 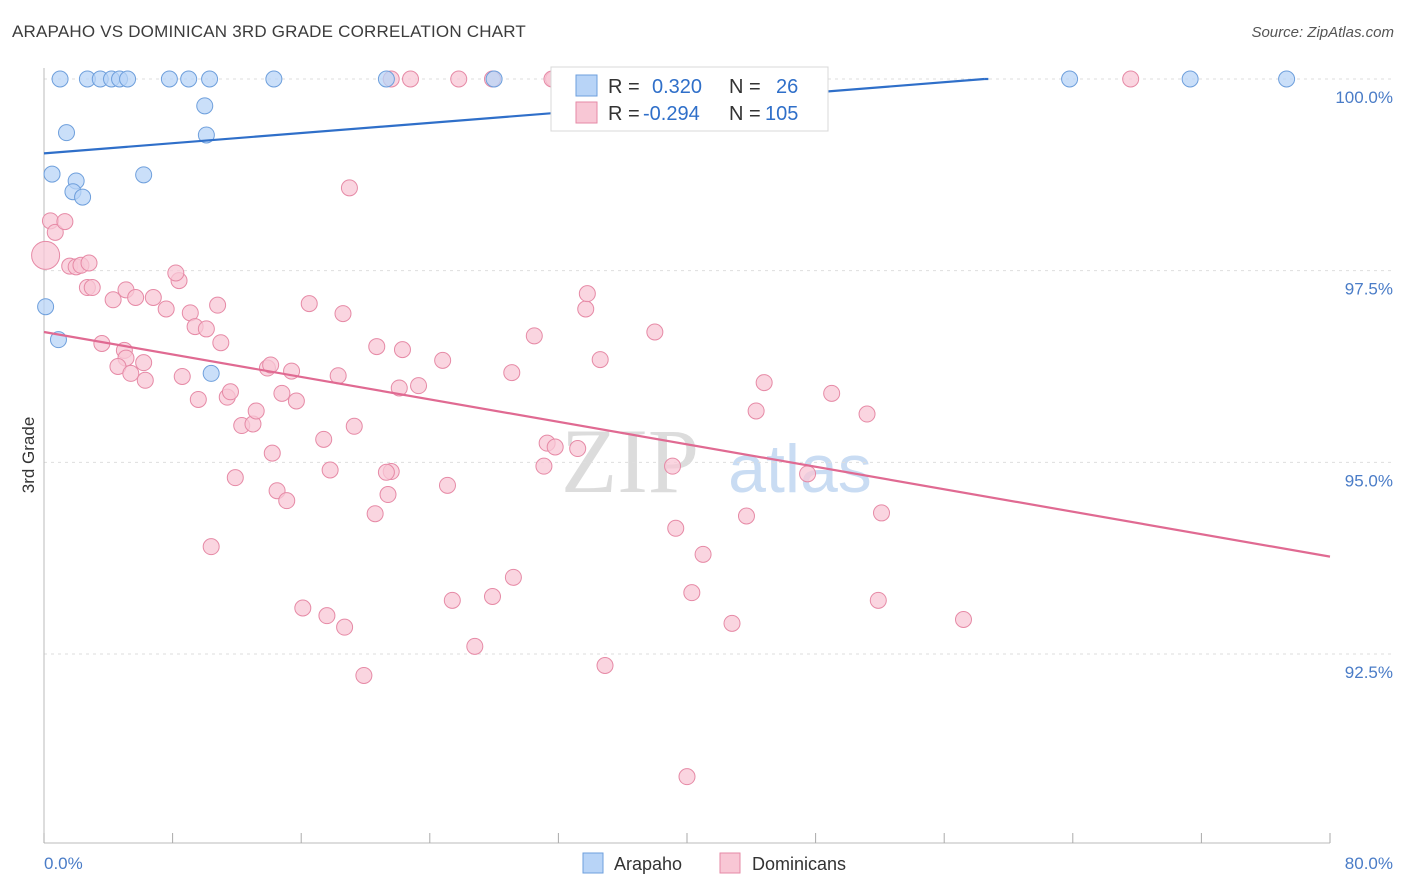 What do you see at coordinates (624, 114) in the screenshot?
I see `legend-r-label-dominicans: R =` at bounding box center [624, 114].